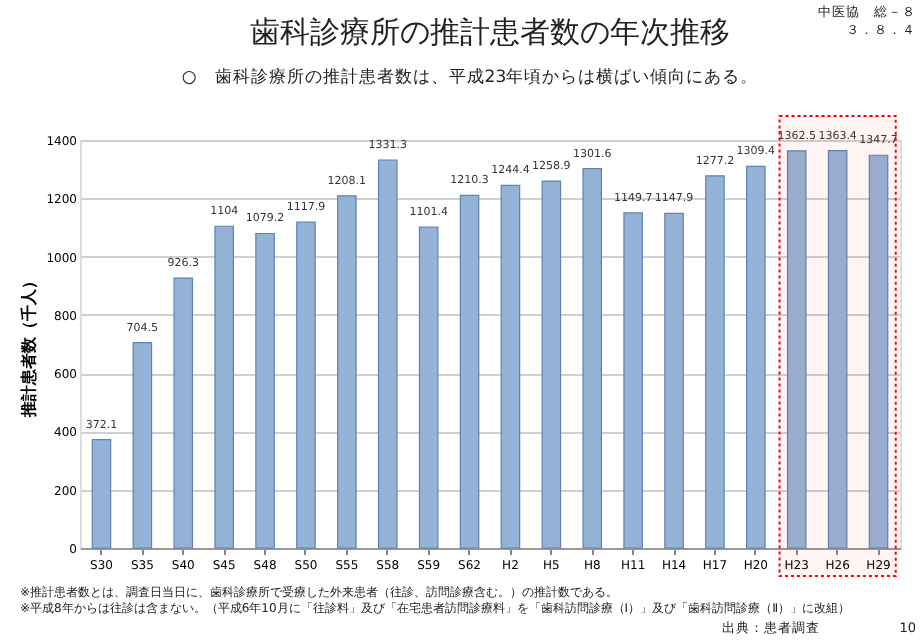  What do you see at coordinates (29, 346) in the screenshot?
I see `y-axis-title: 推計患者数（千人）` at bounding box center [29, 346].